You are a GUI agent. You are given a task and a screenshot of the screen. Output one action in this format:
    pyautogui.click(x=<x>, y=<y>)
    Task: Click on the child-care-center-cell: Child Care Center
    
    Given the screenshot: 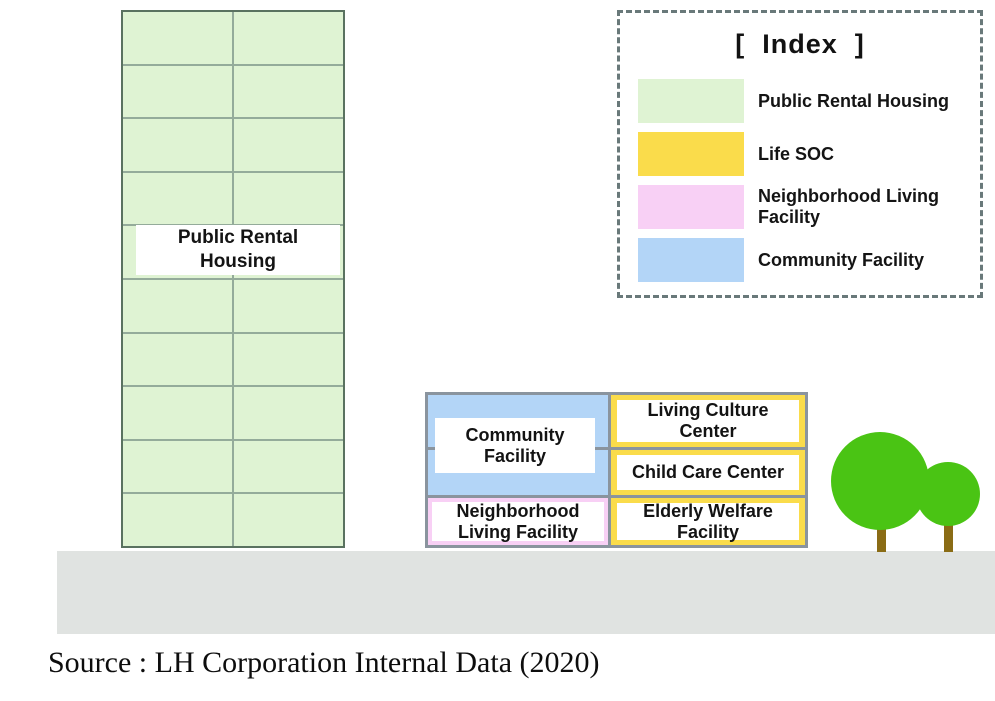 What is the action you would take?
    pyautogui.click(x=708, y=472)
    